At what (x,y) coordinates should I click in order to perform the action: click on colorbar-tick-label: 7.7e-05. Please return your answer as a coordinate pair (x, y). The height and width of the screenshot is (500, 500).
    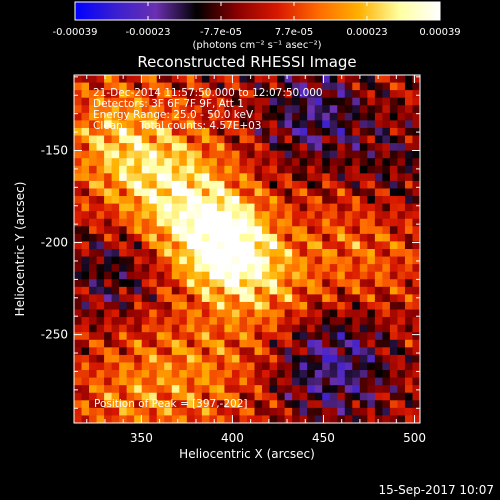
    Looking at the image, I should click on (294, 32).